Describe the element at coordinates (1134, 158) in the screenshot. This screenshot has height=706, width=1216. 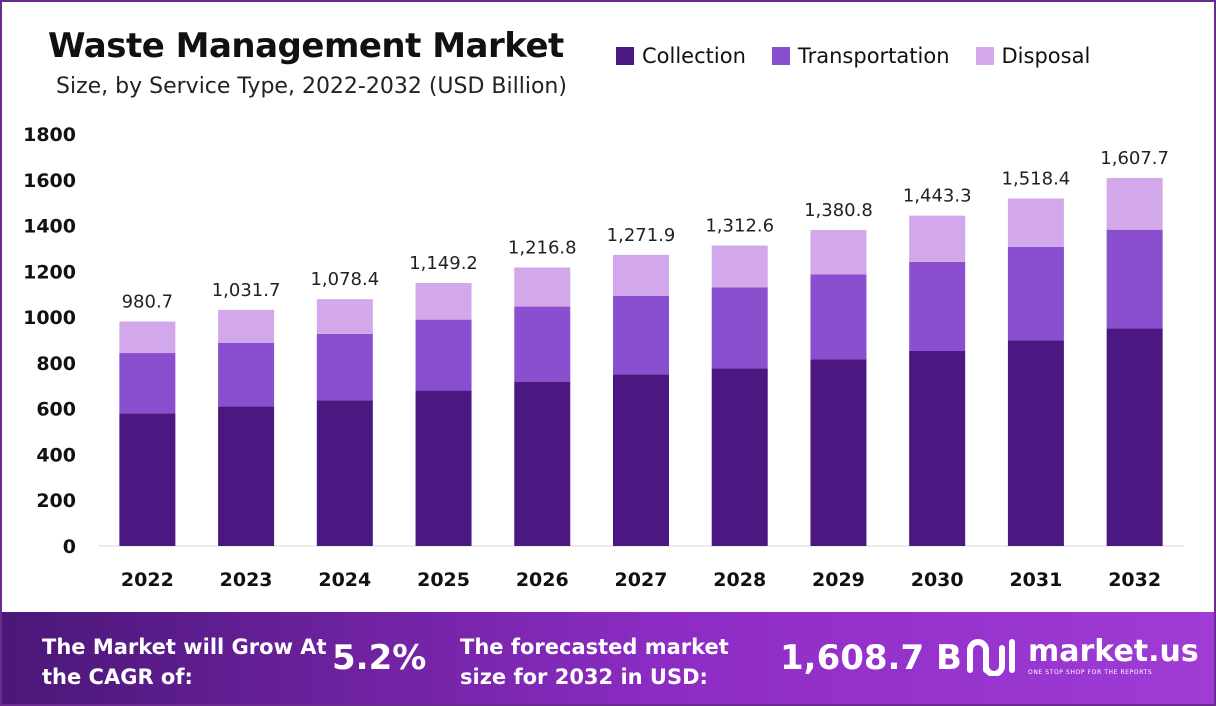
I see `data-label-total: 1,607.7` at that location.